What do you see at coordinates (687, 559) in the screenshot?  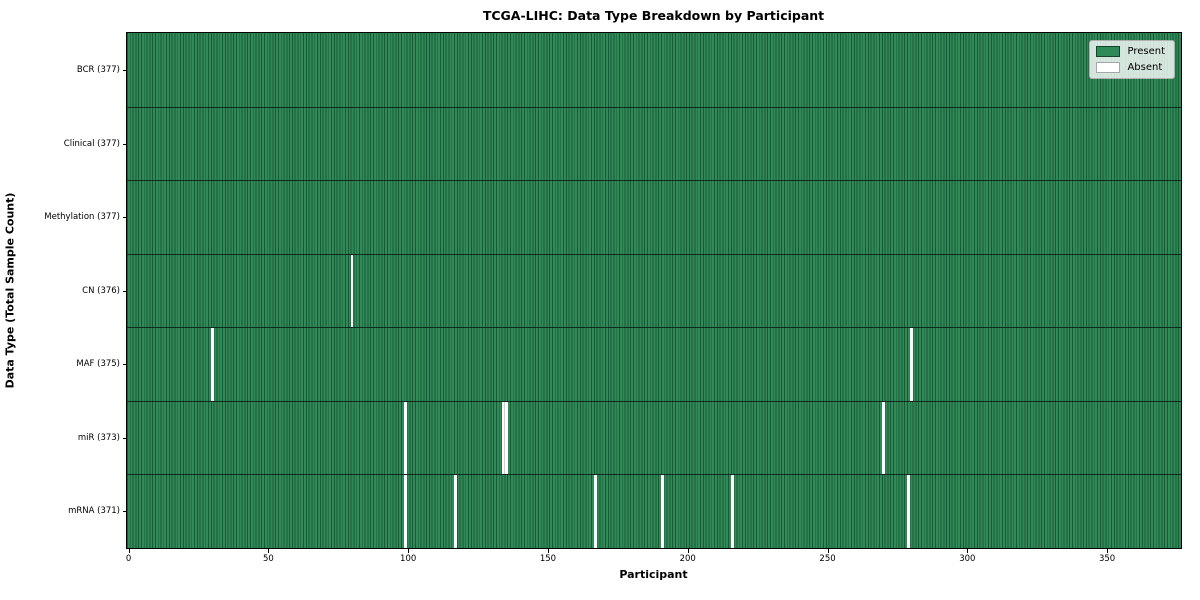 I see `x-tick-label: 200` at bounding box center [687, 559].